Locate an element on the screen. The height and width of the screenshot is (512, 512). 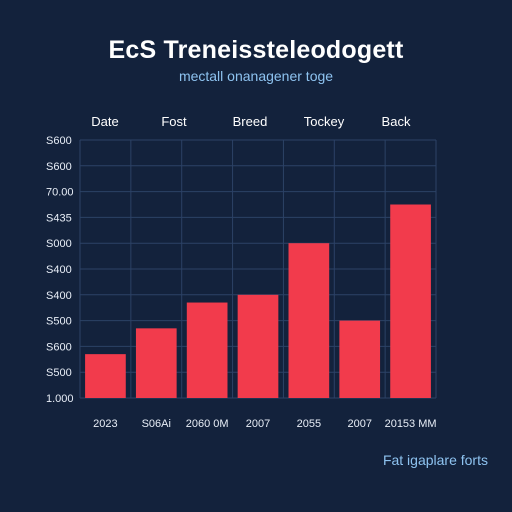
y-tick-label: 1.000 is located at coordinates (60, 399).